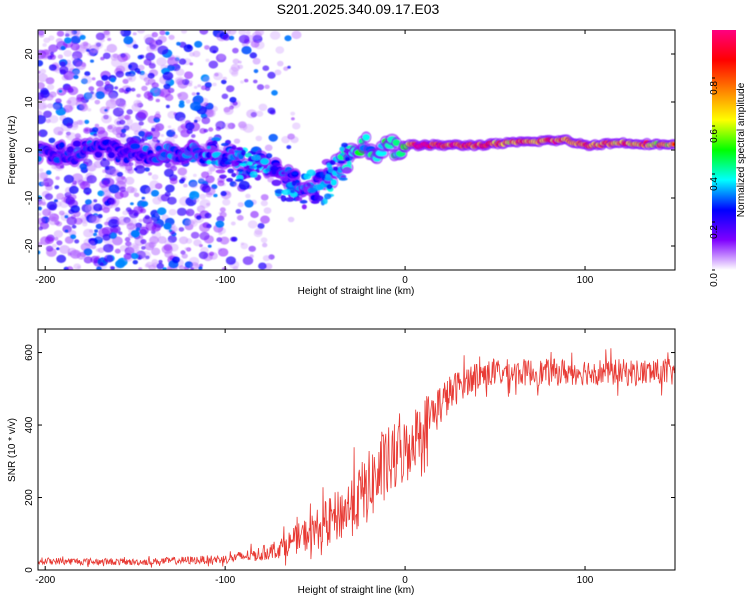  Describe the element at coordinates (585, 280) in the screenshot. I see `x-tick-label: 100` at that location.